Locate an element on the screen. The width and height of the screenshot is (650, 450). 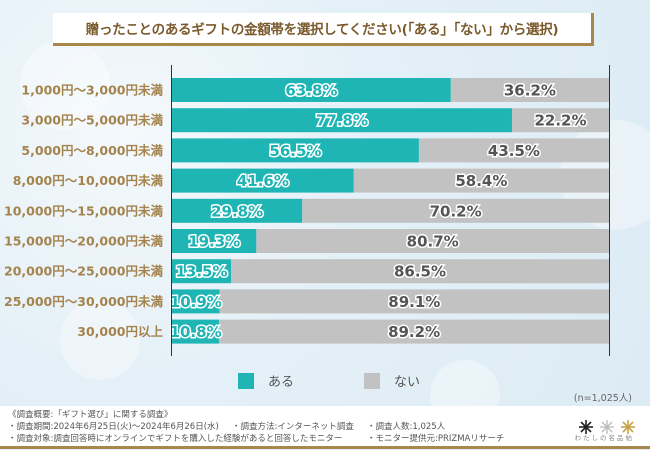
category-label: 5,000円～8,000円未満 is located at coordinates (92, 150).